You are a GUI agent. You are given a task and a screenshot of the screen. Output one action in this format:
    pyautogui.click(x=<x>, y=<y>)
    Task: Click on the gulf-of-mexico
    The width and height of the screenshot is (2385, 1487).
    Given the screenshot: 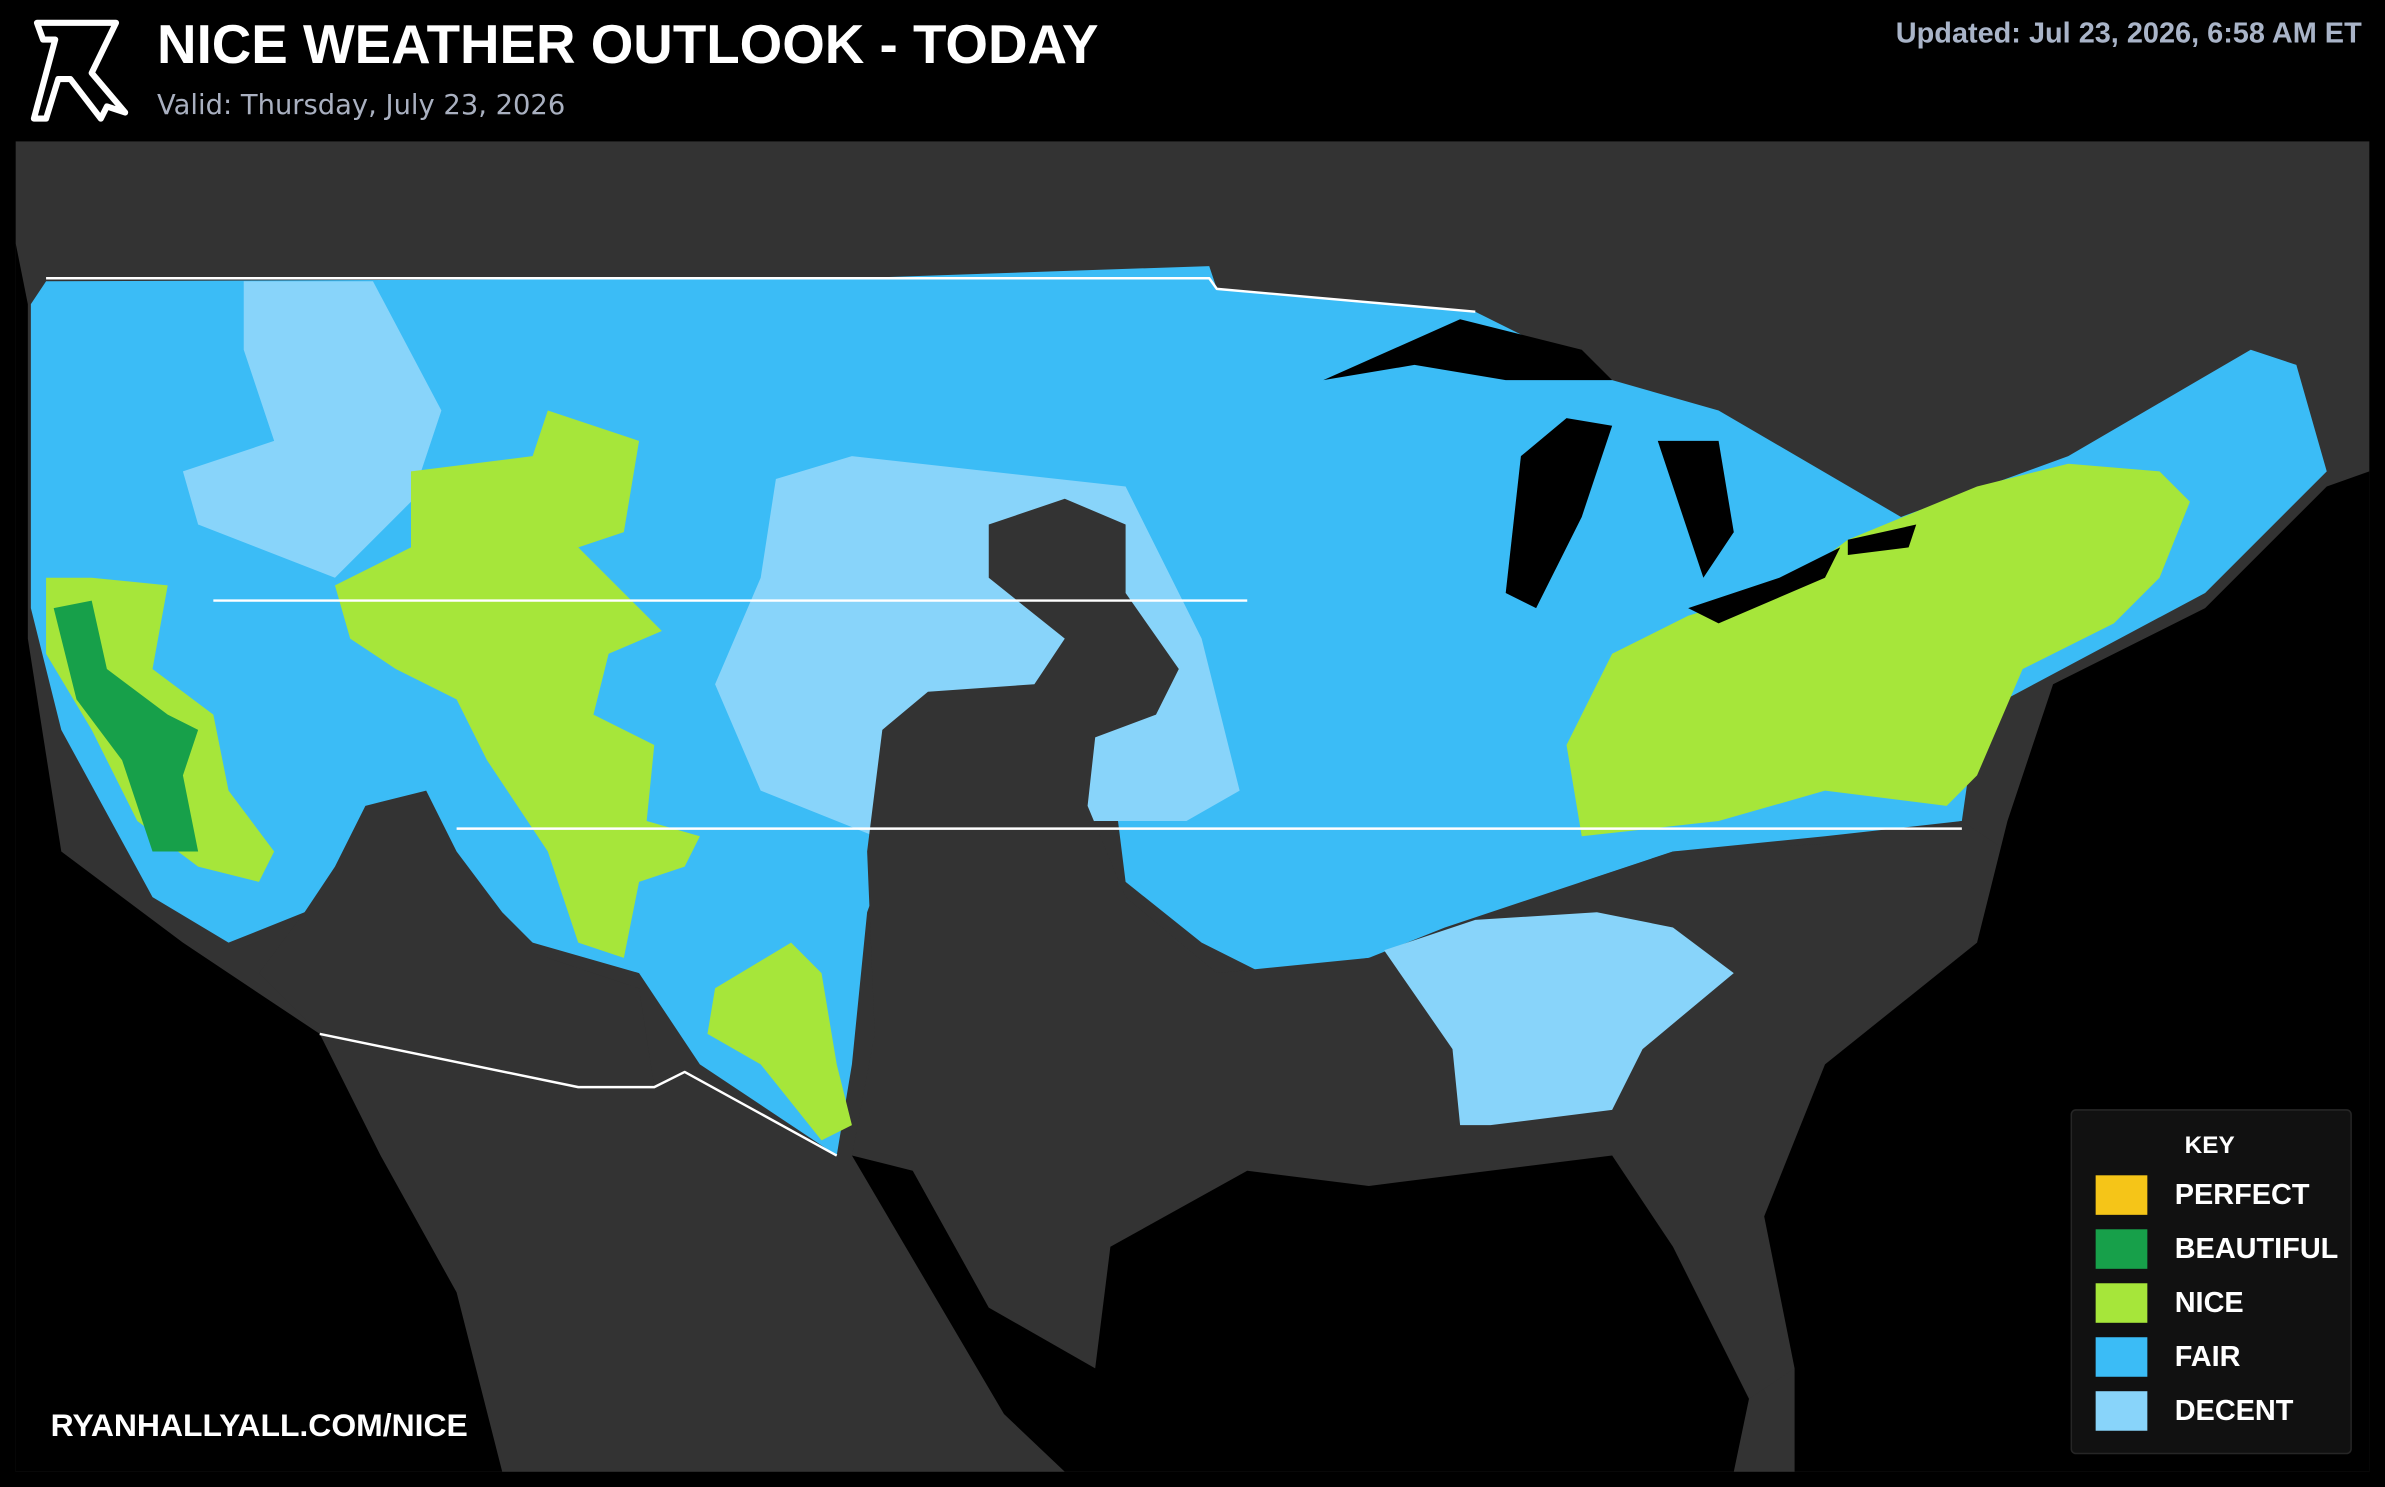 What is the action you would take?
    pyautogui.click(x=1300, y=1313)
    